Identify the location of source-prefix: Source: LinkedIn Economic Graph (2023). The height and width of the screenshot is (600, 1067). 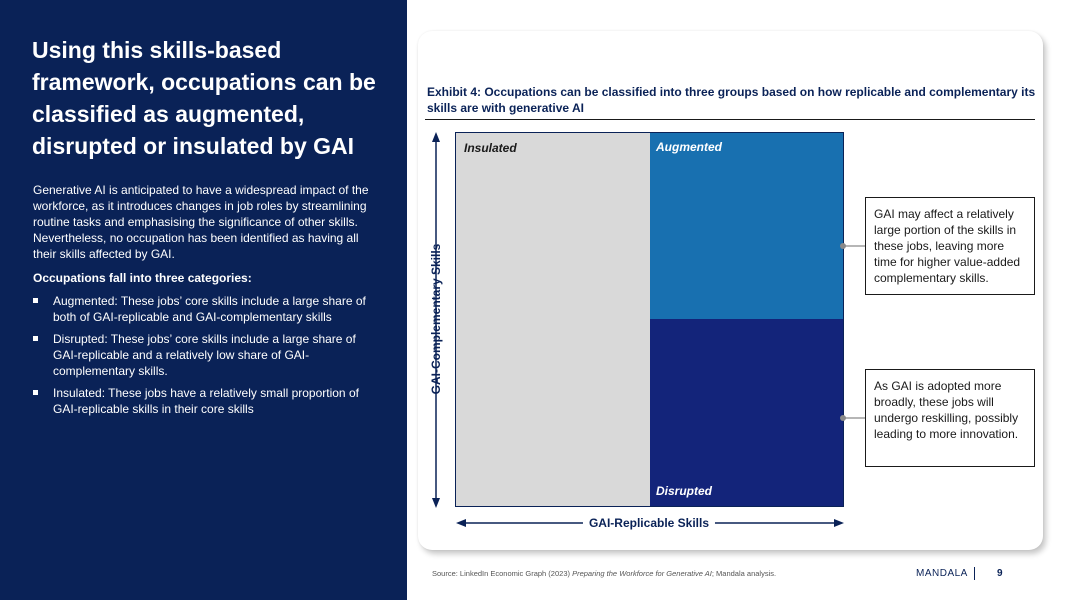
(502, 573).